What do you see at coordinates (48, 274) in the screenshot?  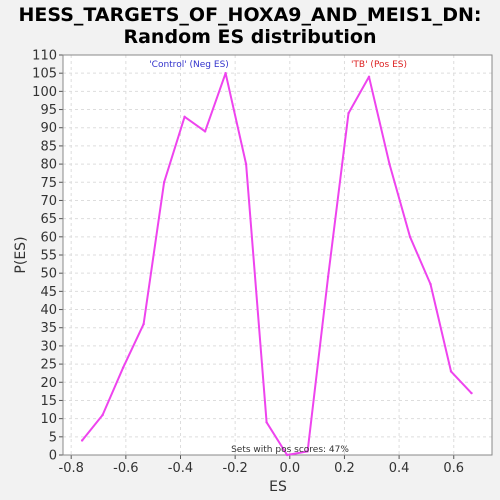 I see `y-tick-label: 50` at bounding box center [48, 274].